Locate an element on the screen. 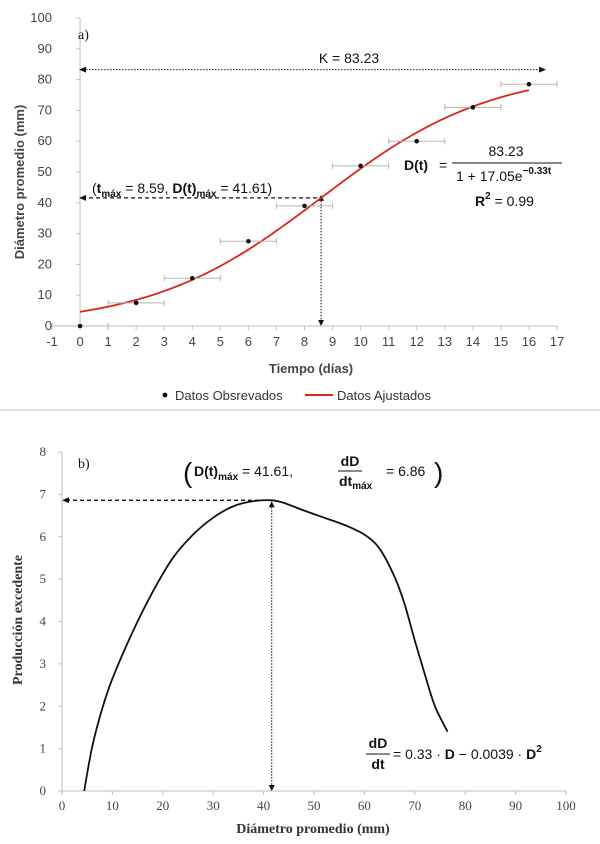 Image resolution: width=600 pixels, height=844 pixels. panel-b-y-tick-label: 8 is located at coordinates (43, 451).